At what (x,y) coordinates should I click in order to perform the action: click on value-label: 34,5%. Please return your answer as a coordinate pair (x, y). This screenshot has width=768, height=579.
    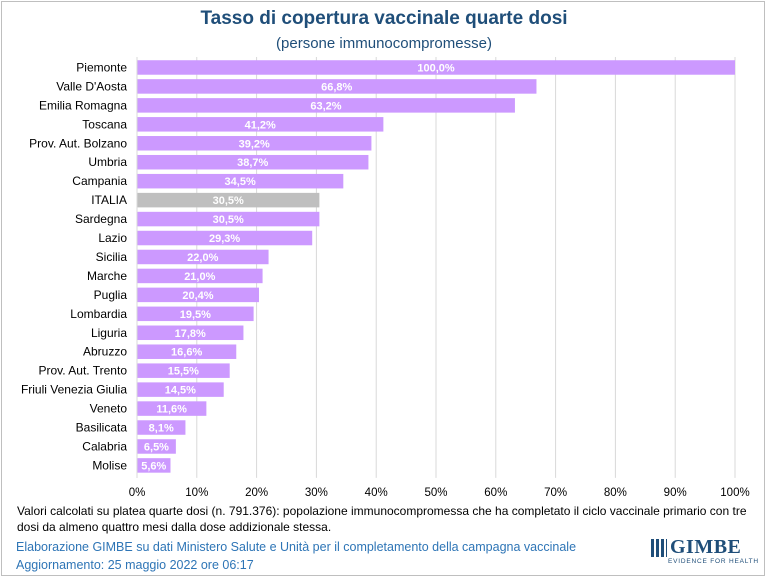
    Looking at the image, I should click on (240, 182).